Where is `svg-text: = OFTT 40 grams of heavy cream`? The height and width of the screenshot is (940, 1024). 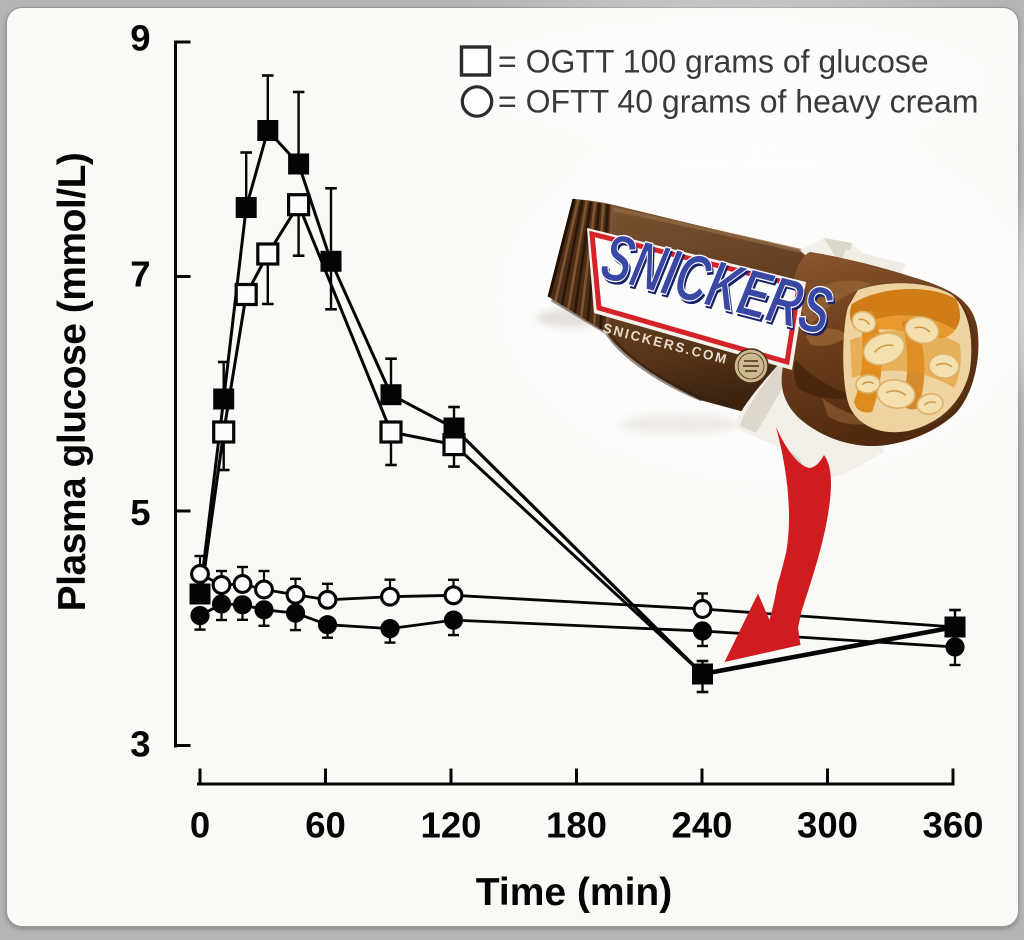
svg-text: = OFTT 40 grams of heavy cream is located at coordinates (738, 102).